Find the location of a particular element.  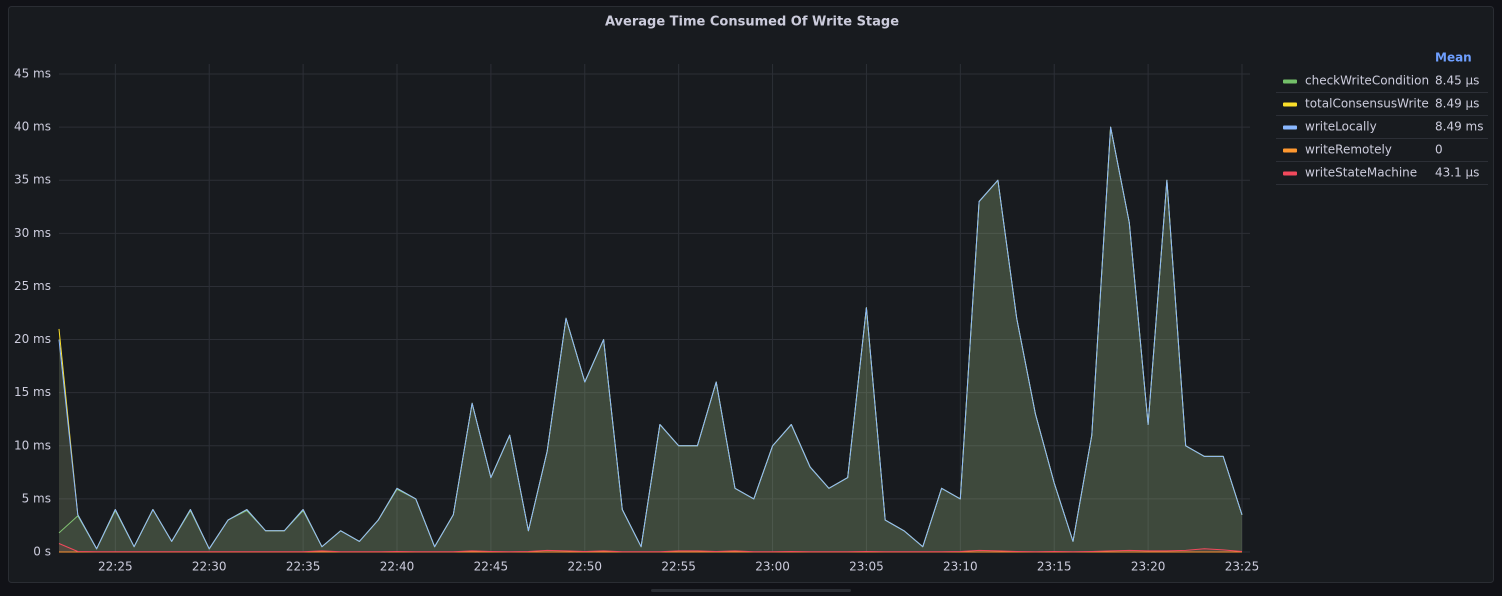

x-tick-label: 22:25 is located at coordinates (115, 567).